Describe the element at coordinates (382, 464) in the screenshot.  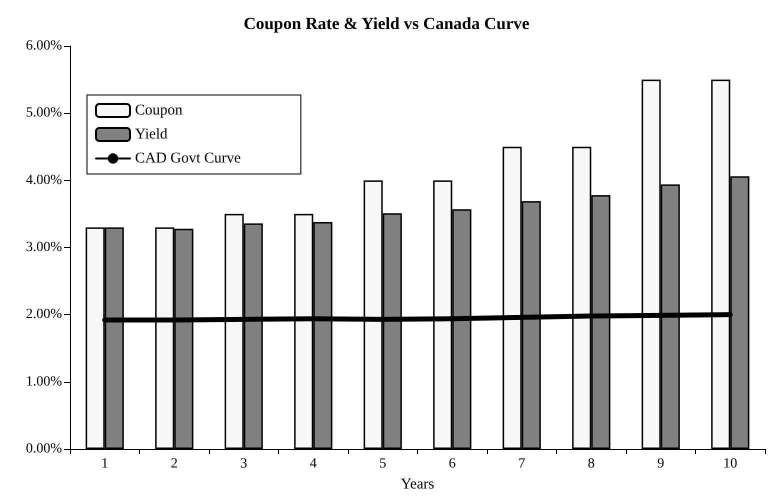
I see `x-tick-label: 5` at that location.